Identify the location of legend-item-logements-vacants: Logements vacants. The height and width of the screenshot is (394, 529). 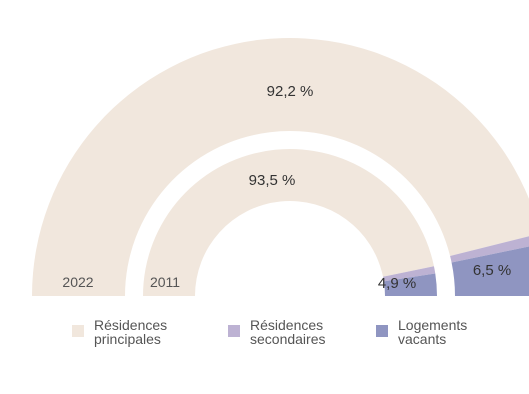
(437, 332).